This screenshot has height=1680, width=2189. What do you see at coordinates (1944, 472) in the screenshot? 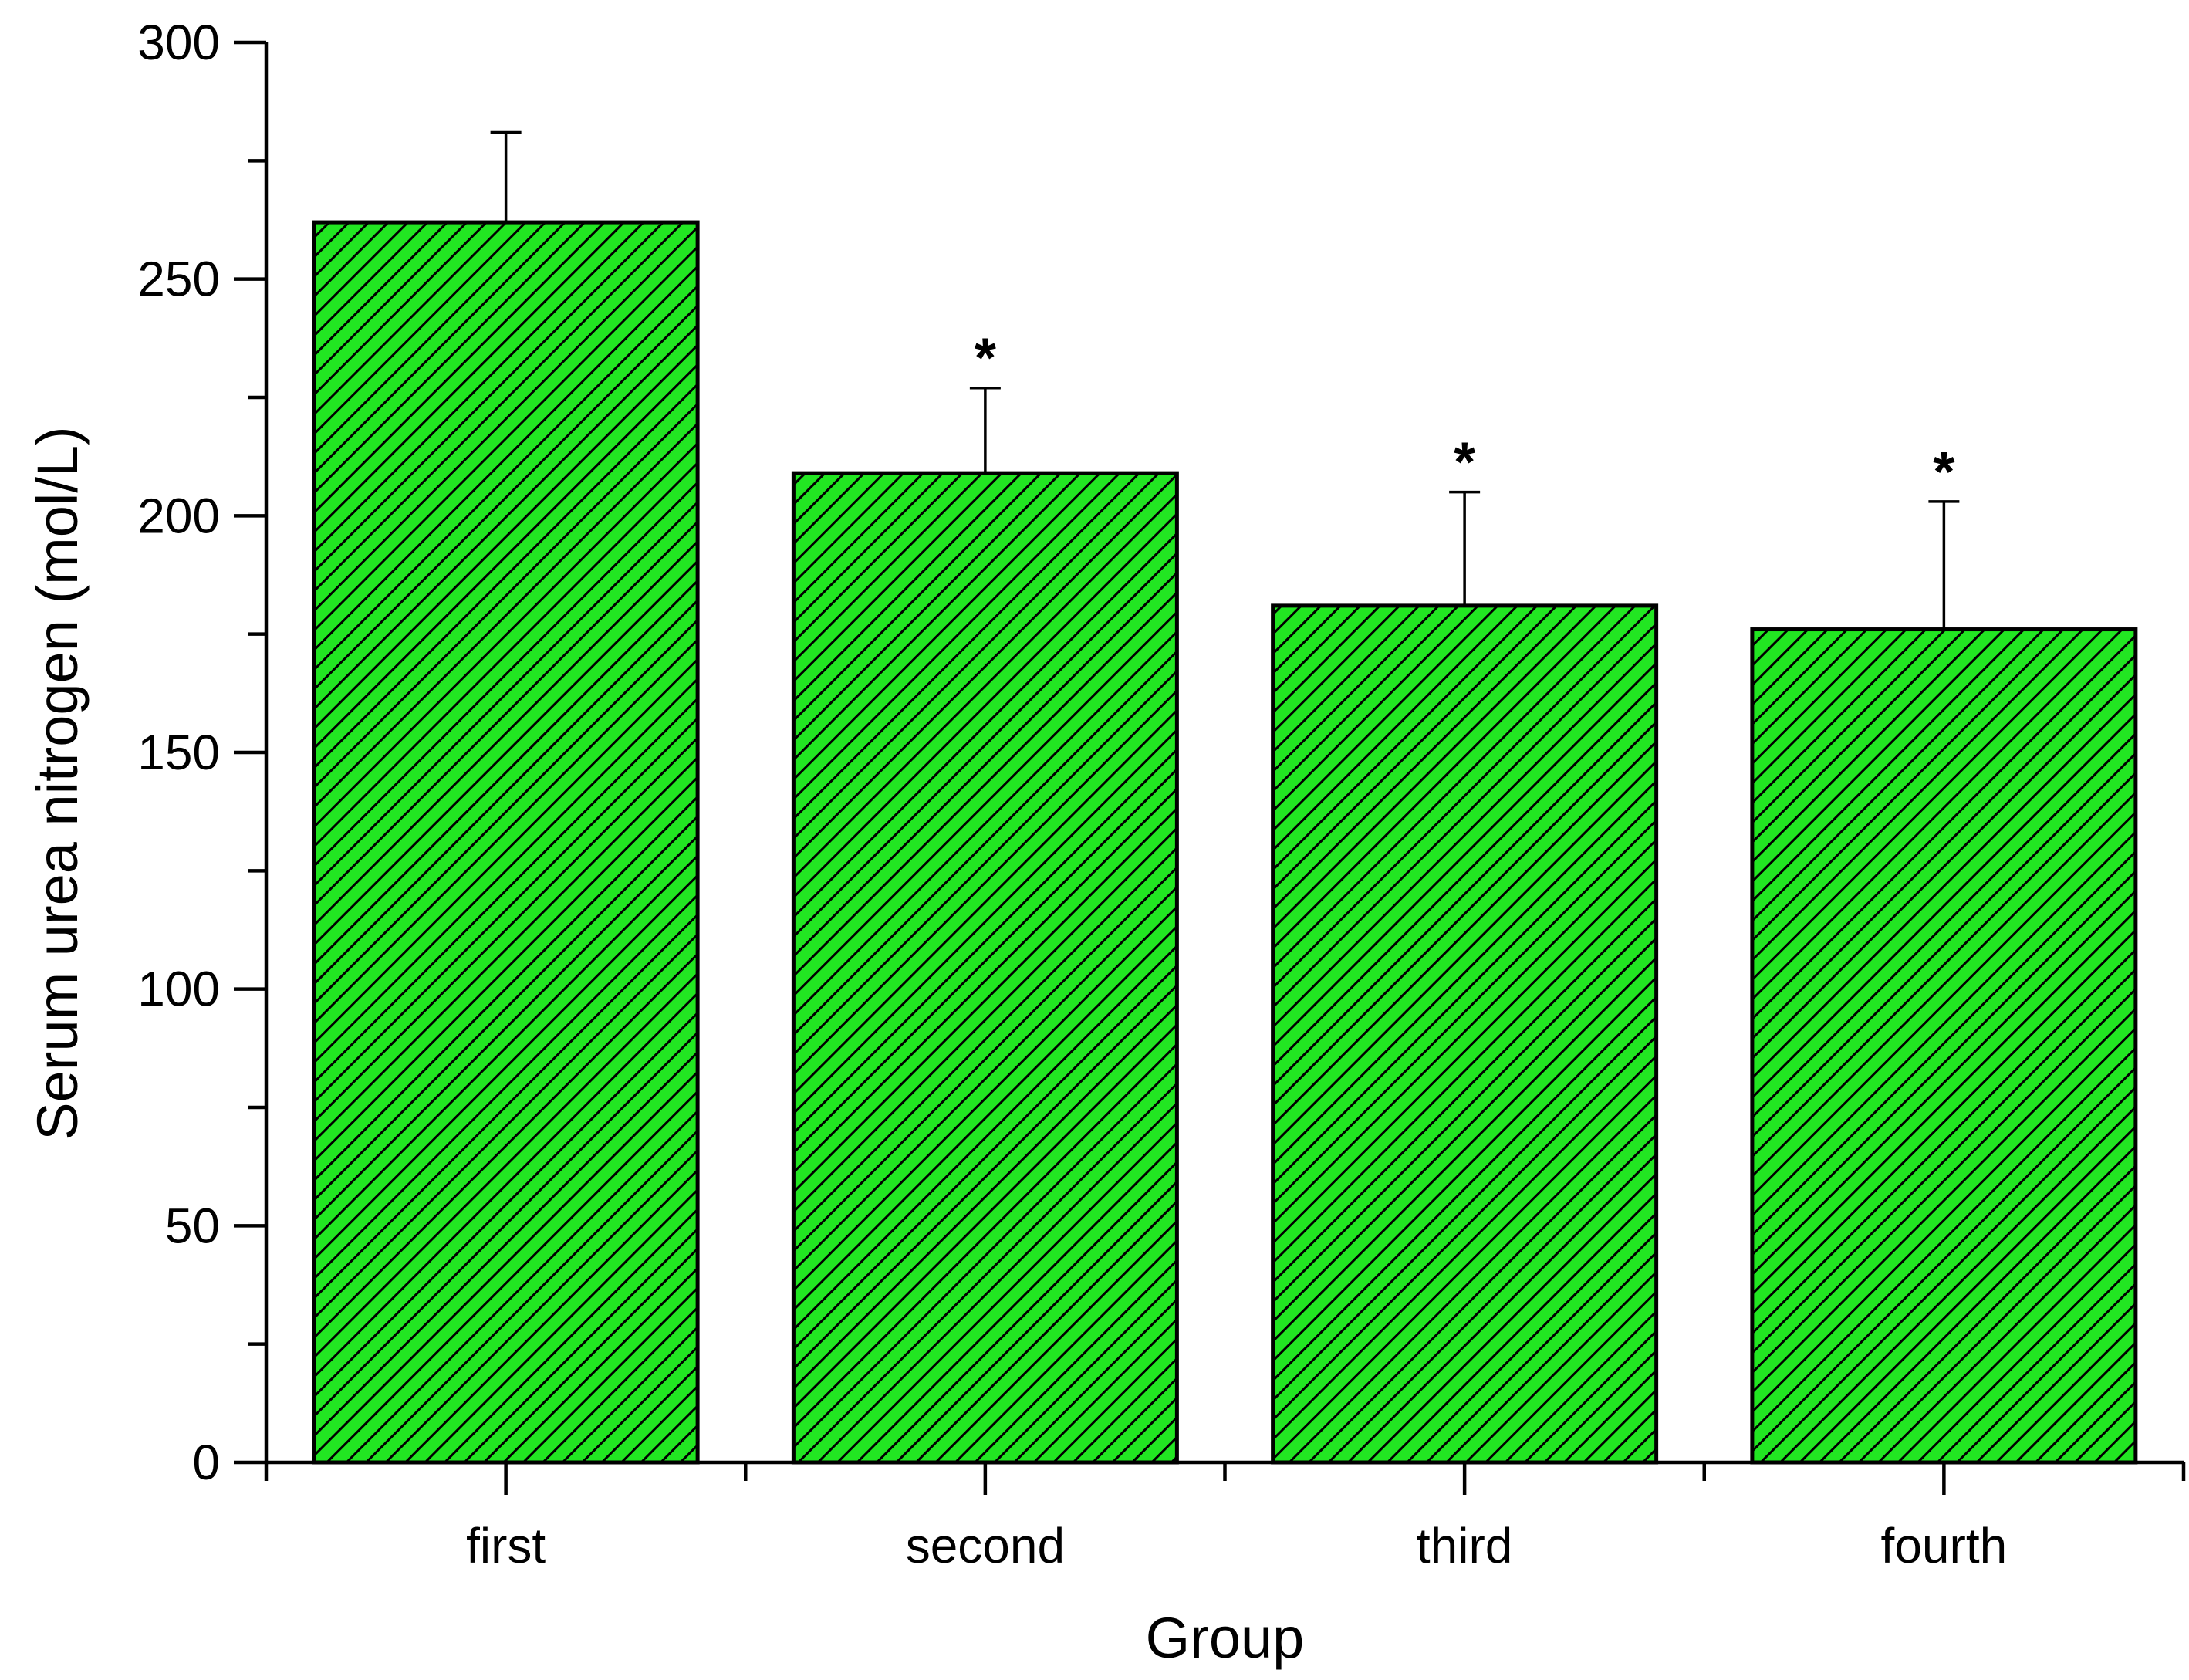
I see `significance-mark-fourth: *` at bounding box center [1944, 472].